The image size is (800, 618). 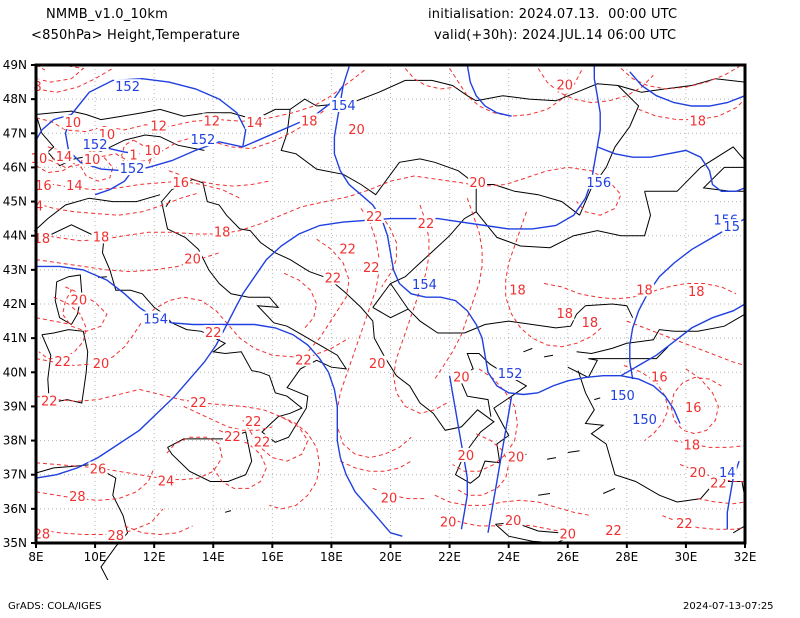 I want to click on x-tick-label: 16E, so click(x=272, y=557).